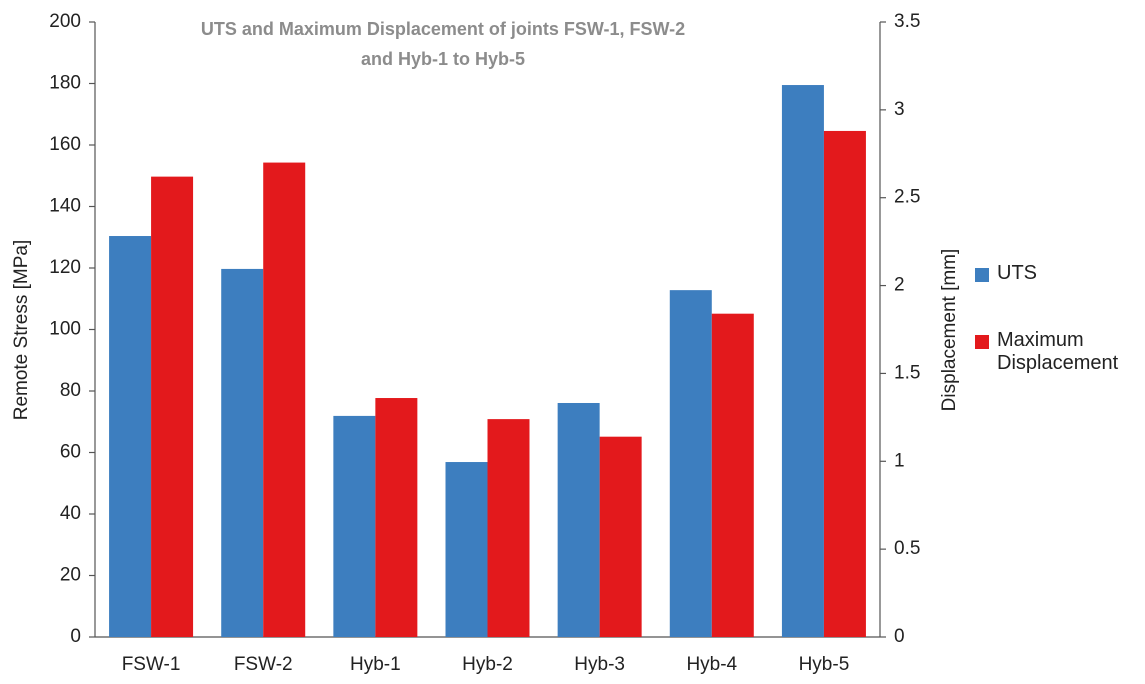  I want to click on y-tick-label: 160, so click(65, 144).